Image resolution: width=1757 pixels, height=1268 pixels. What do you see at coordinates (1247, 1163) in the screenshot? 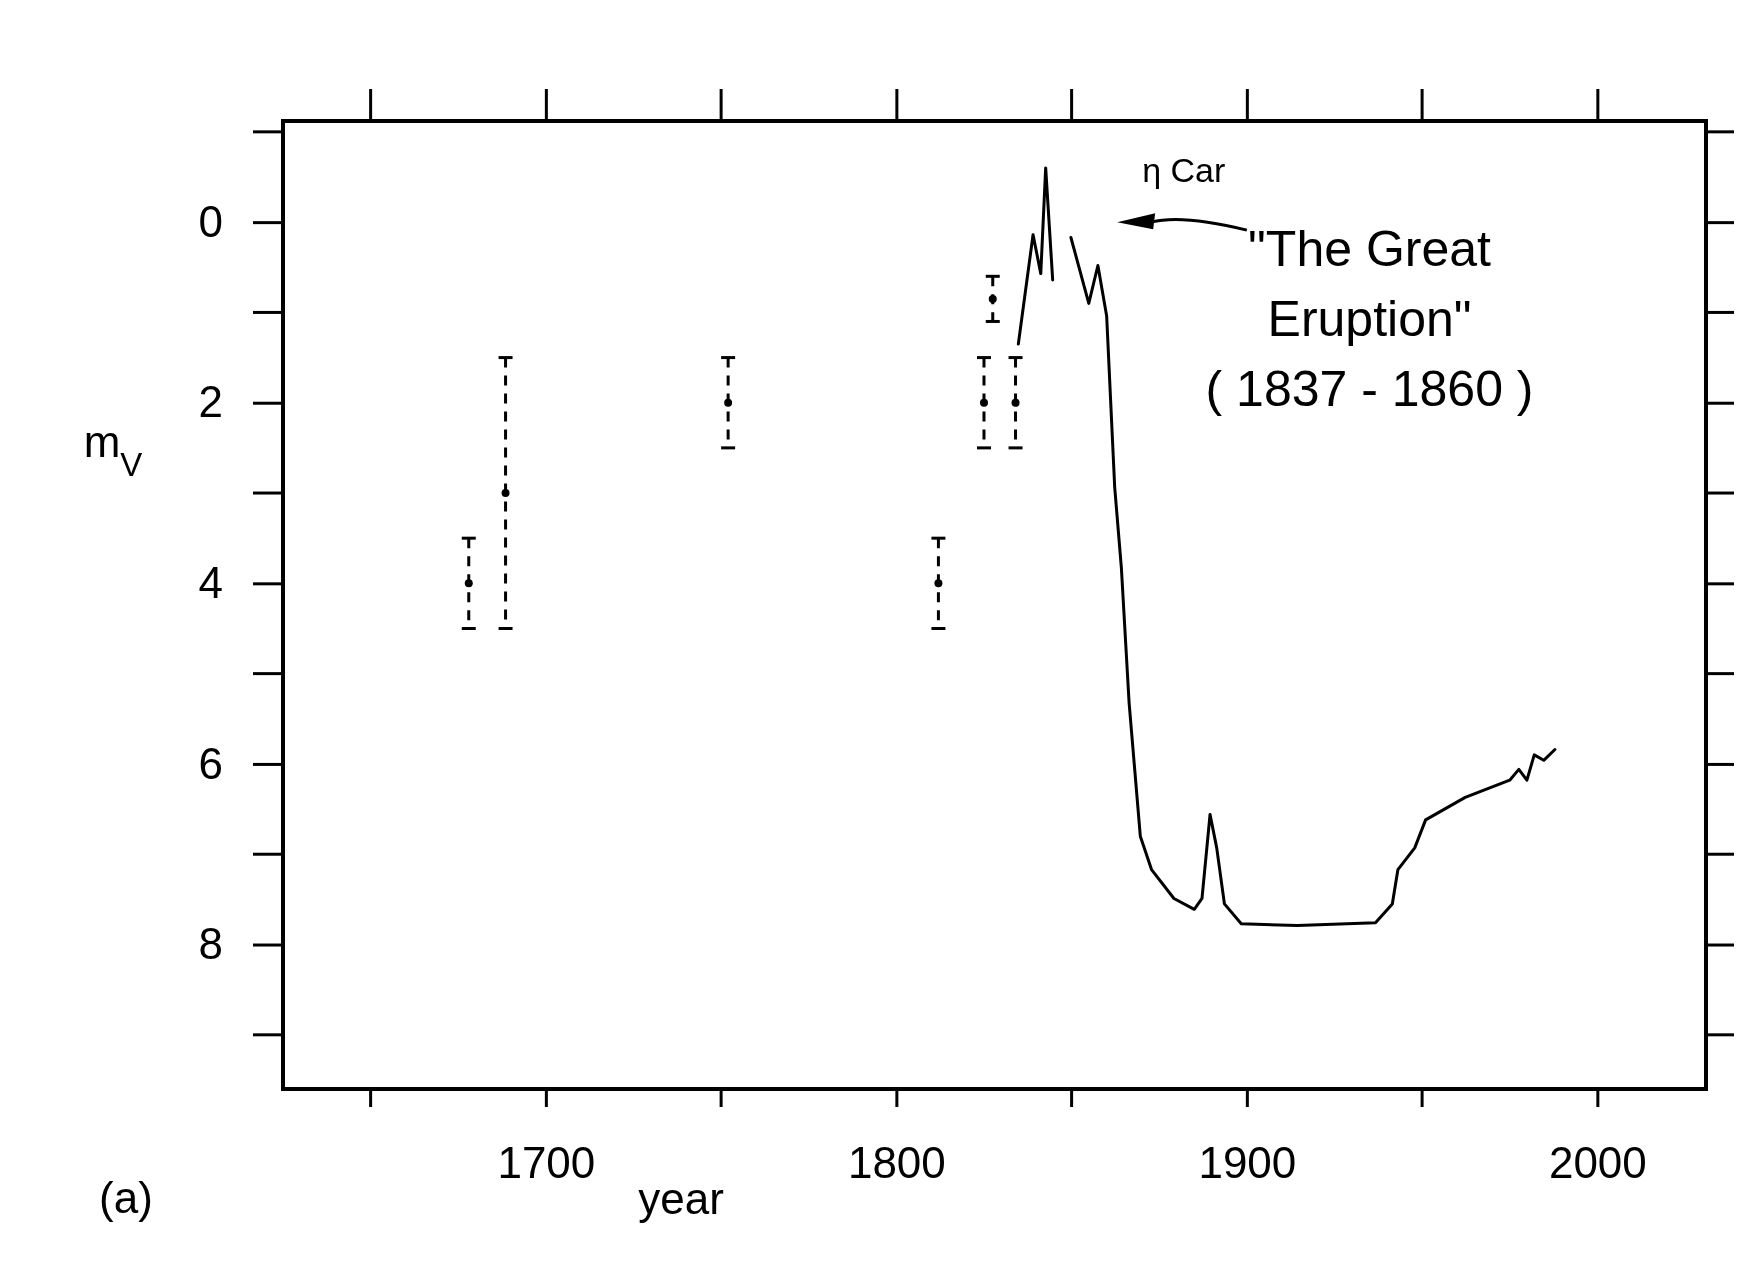
I see `x-tick-label: 1900` at bounding box center [1247, 1163].